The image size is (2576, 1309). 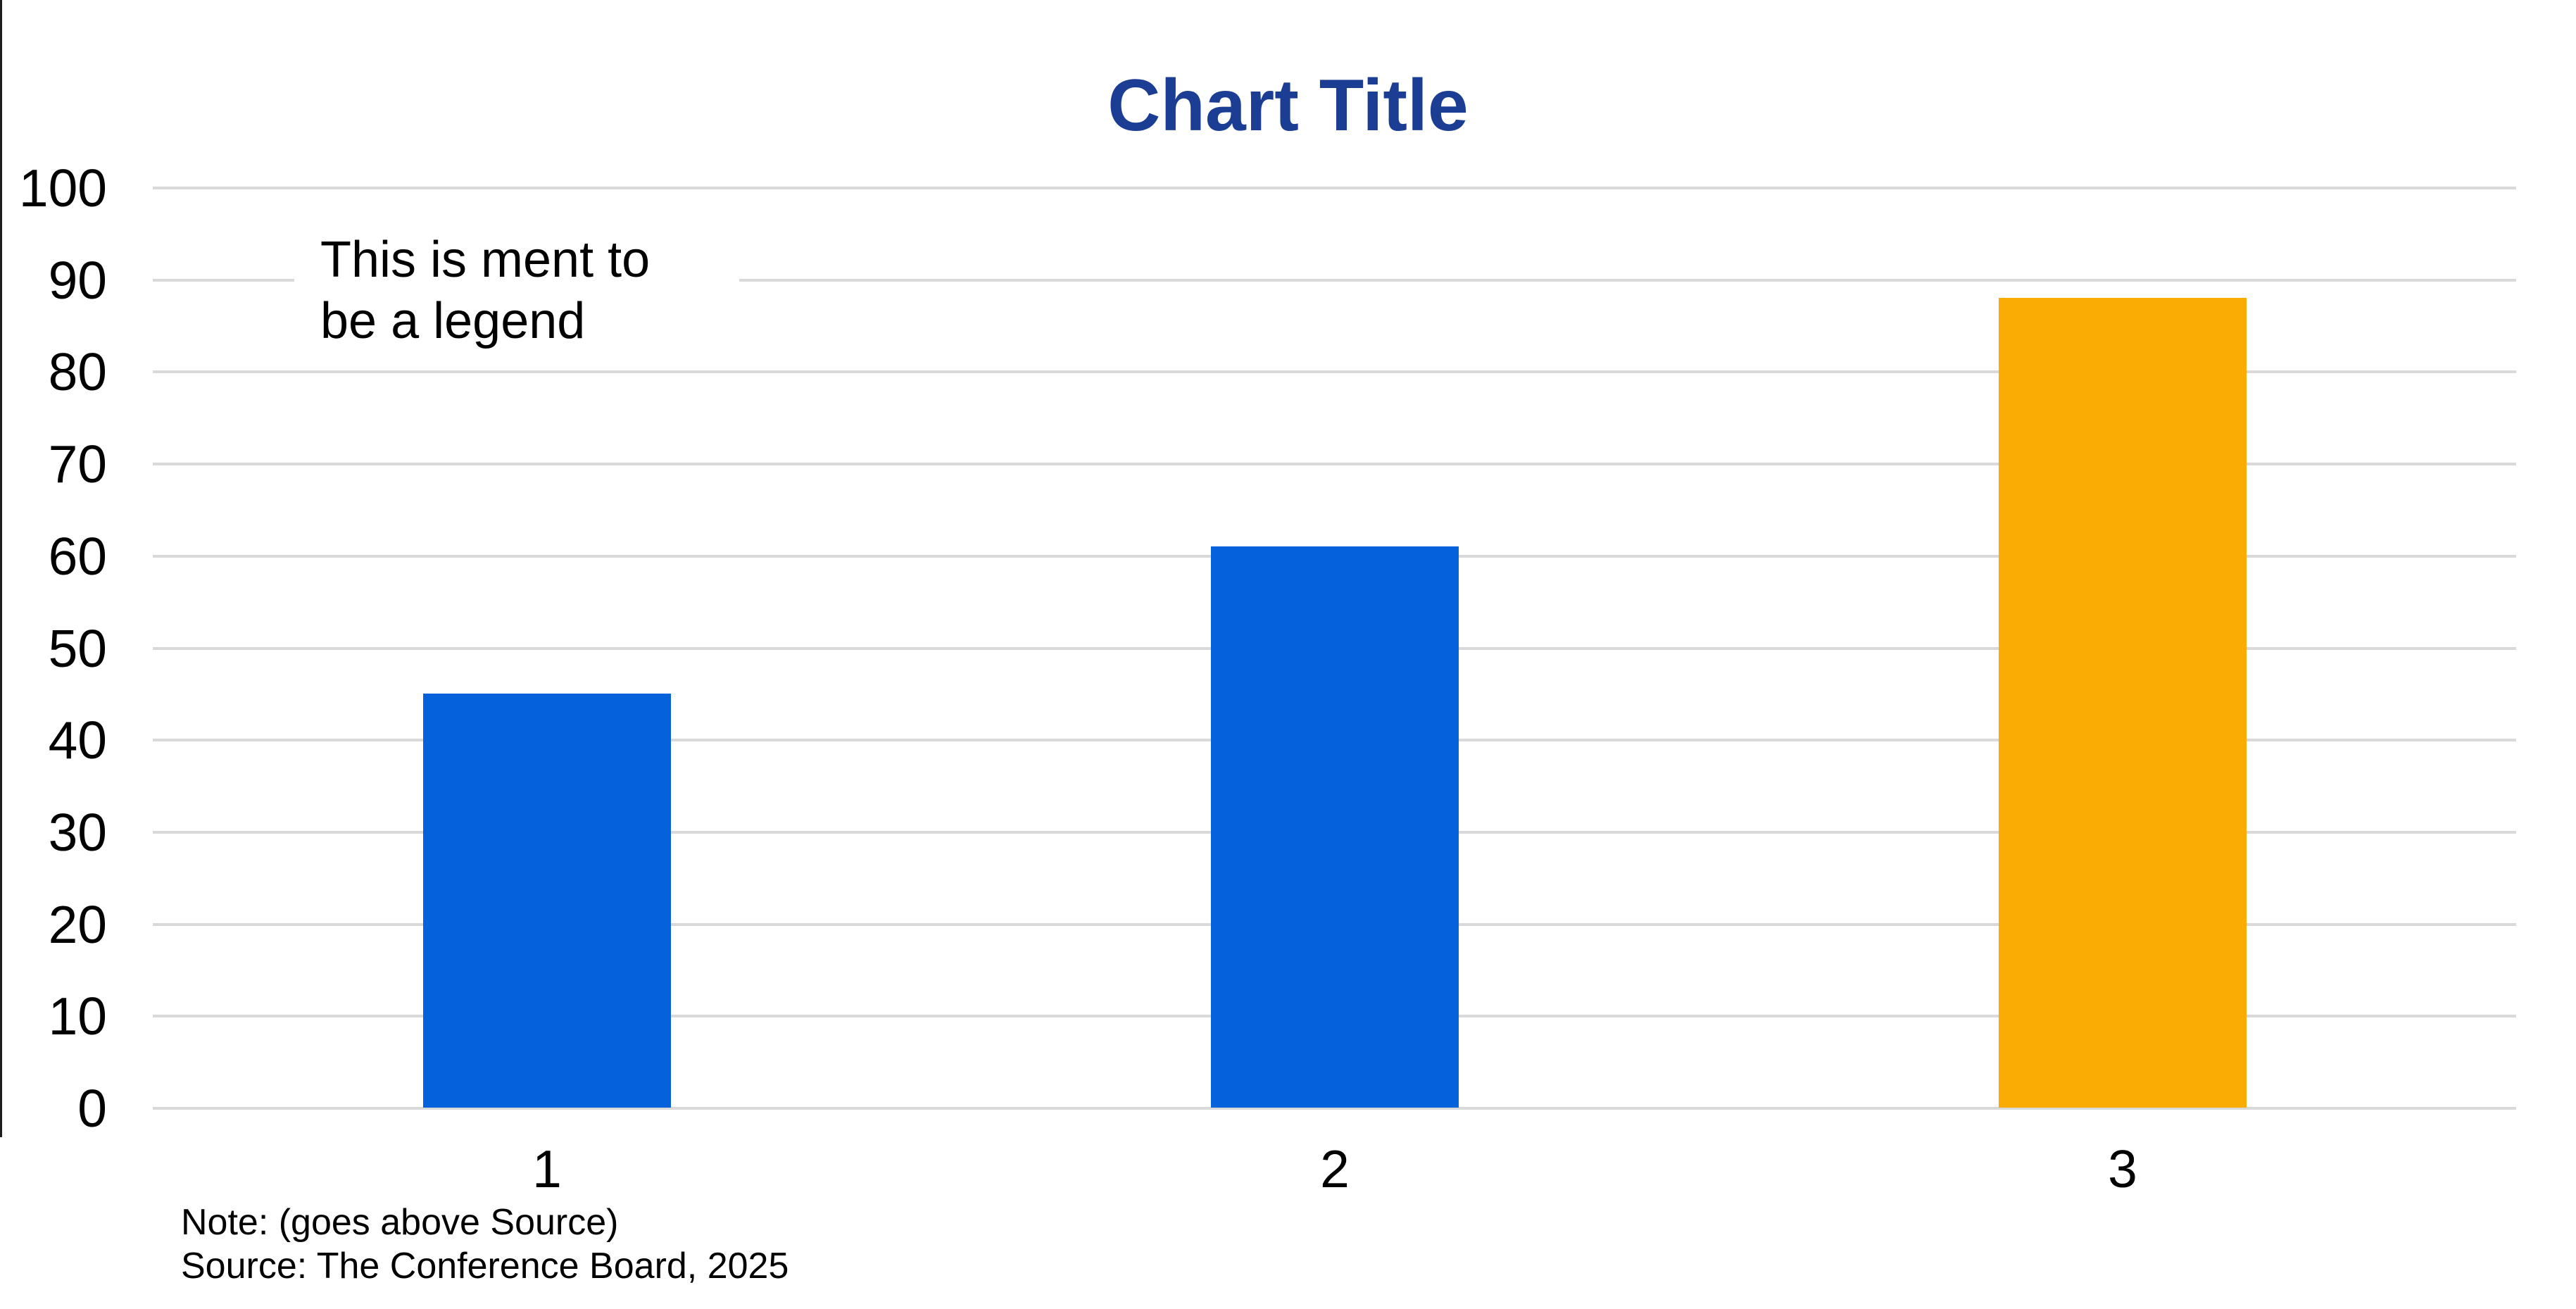 I want to click on left-edge-line, so click(x=1, y=569).